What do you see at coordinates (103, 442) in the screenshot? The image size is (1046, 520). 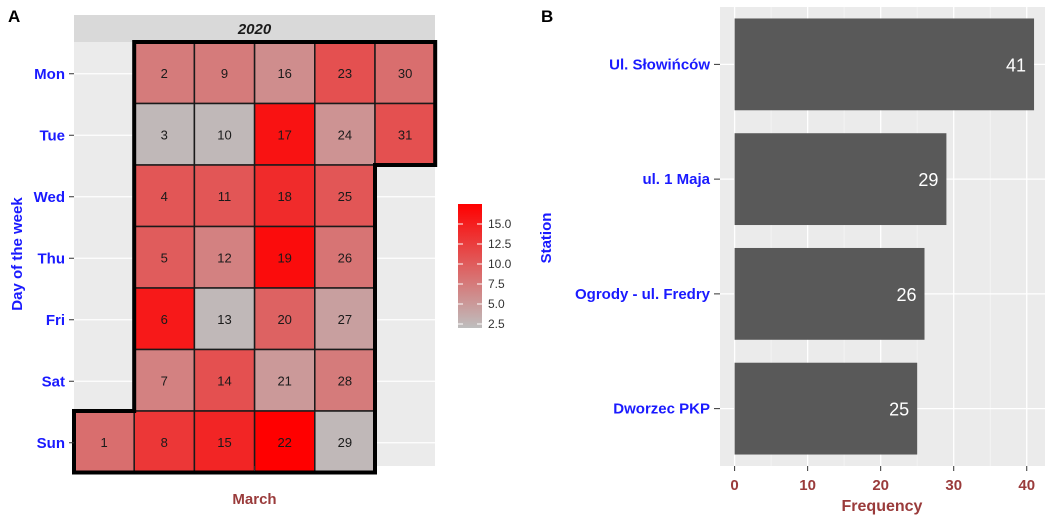 I see `heatmap-cell-number: 1` at bounding box center [103, 442].